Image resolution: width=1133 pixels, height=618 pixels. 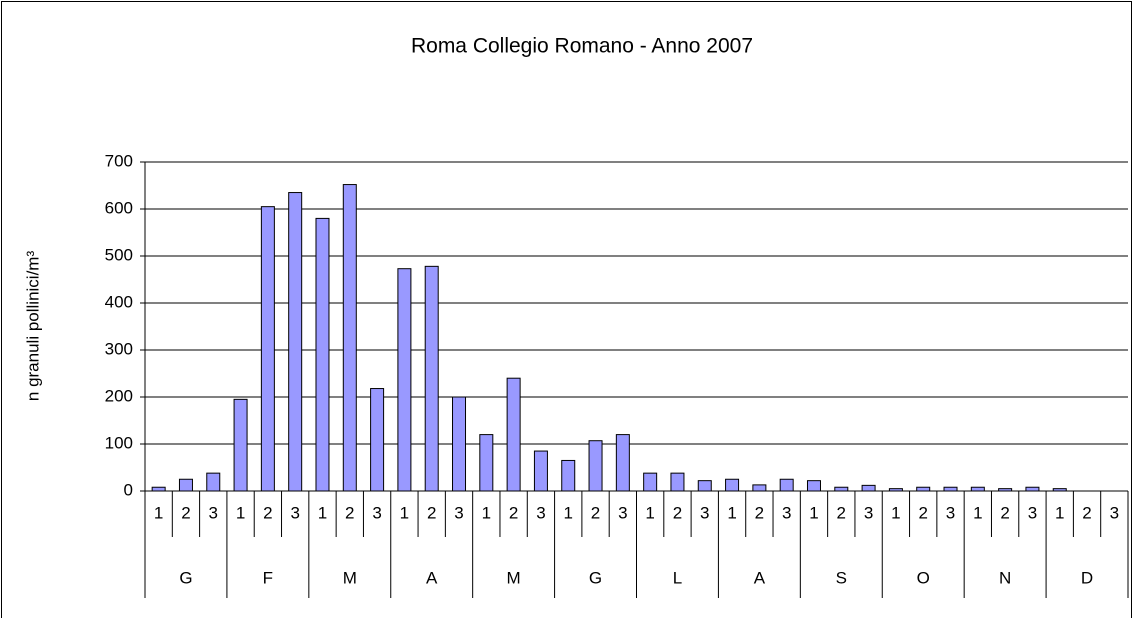 What do you see at coordinates (119, 160) in the screenshot?
I see `y-tick-label: 700` at bounding box center [119, 160].